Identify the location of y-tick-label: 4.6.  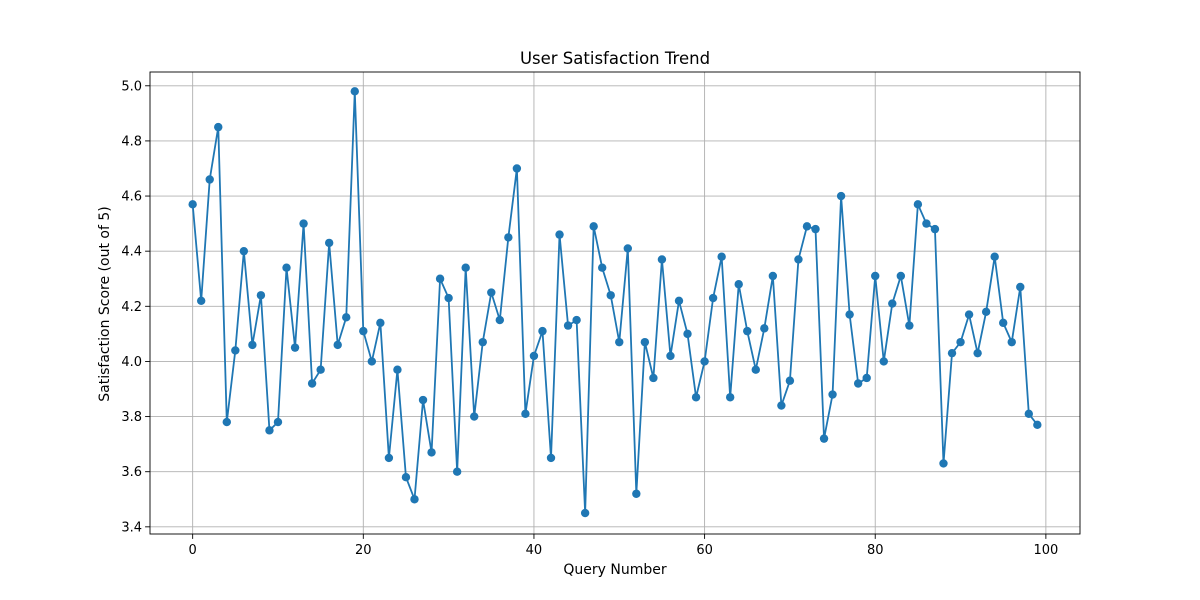
(131, 197).